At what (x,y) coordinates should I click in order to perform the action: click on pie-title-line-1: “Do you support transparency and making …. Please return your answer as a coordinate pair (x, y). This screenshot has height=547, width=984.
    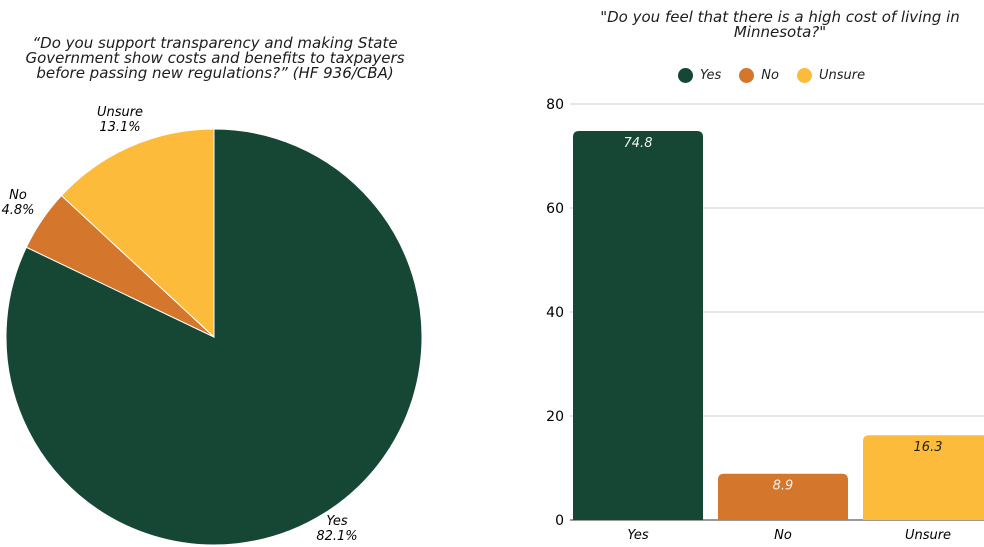
    Looking at the image, I should click on (215, 43).